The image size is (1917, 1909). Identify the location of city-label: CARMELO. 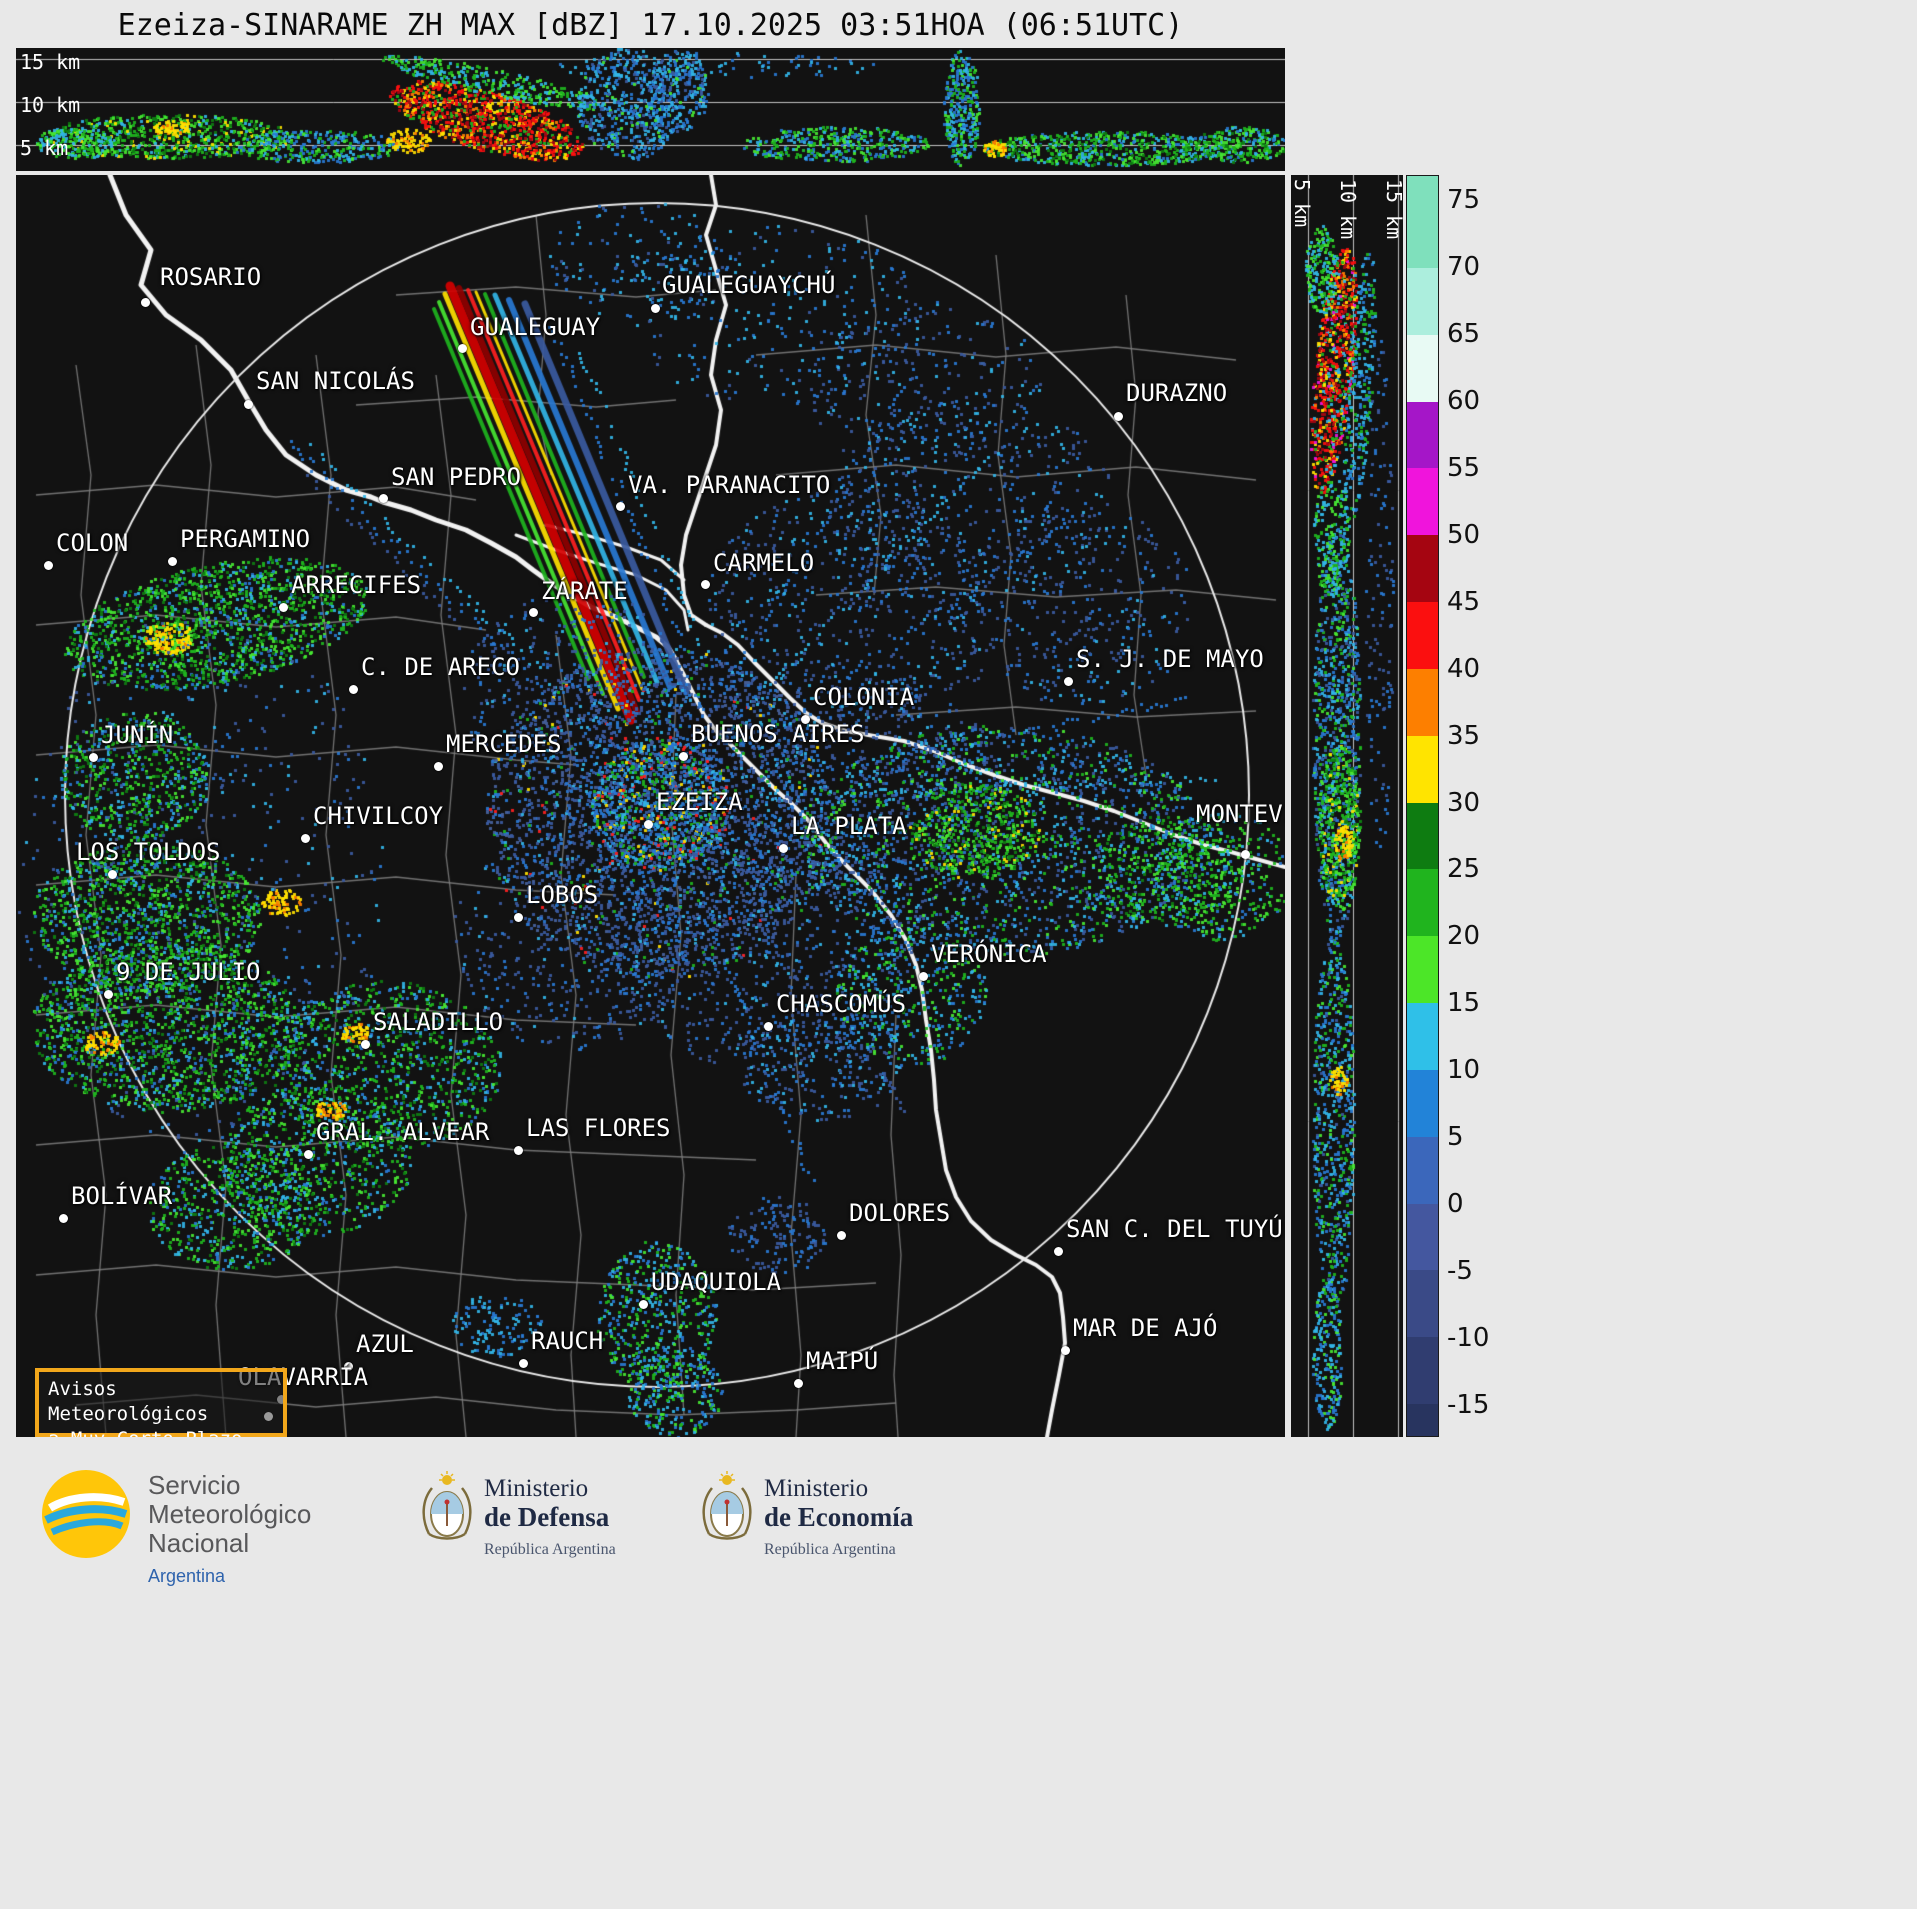
(764, 563).